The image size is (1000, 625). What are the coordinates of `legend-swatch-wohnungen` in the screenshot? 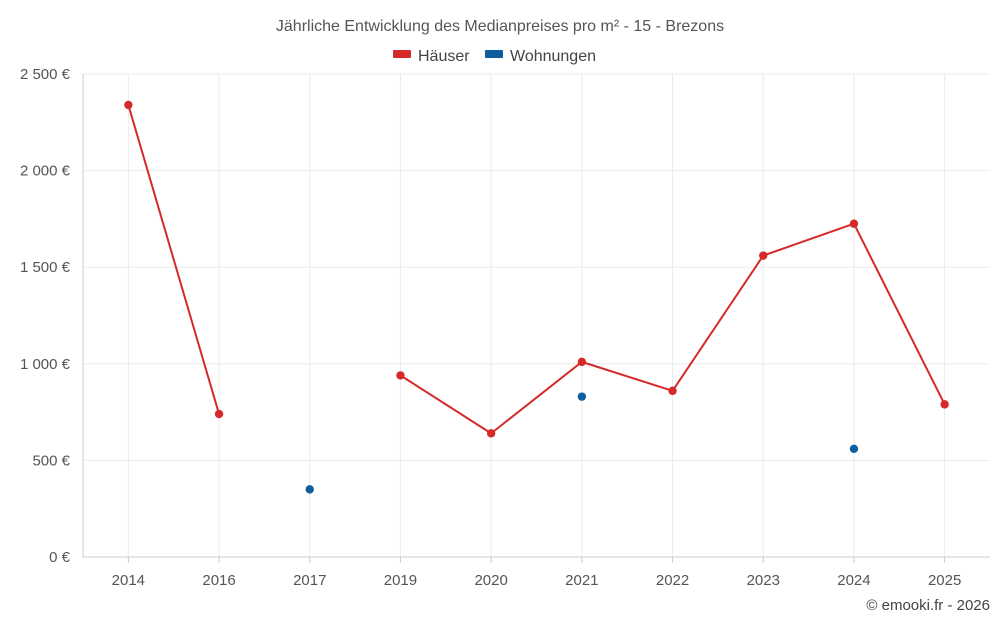 It's located at (494, 54).